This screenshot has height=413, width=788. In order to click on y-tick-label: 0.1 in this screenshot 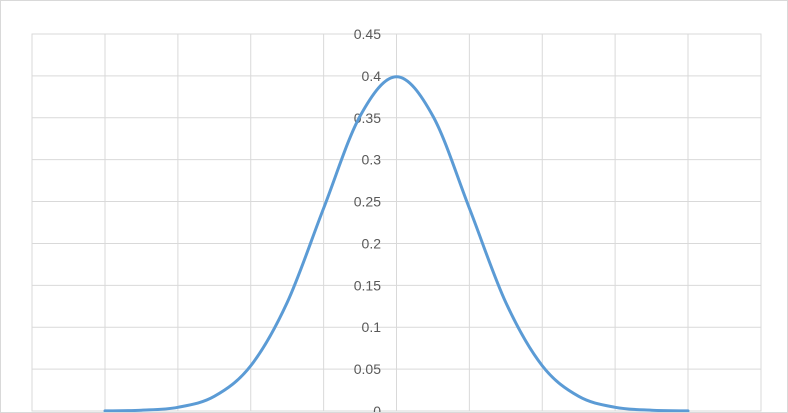, I will do `click(372, 327)`.